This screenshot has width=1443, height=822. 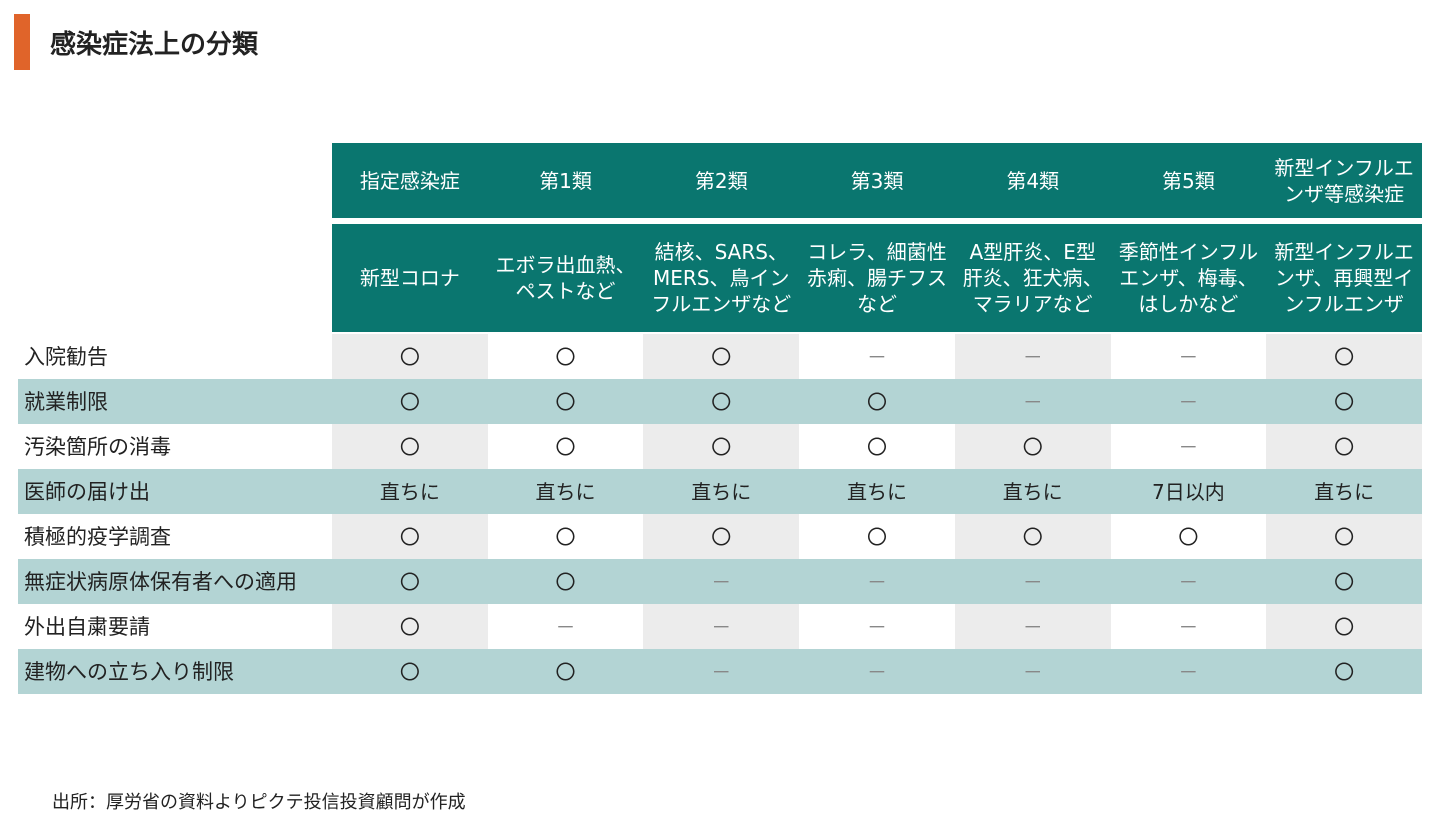 What do you see at coordinates (721, 180) in the screenshot?
I see `column-header: 第2類` at bounding box center [721, 180].